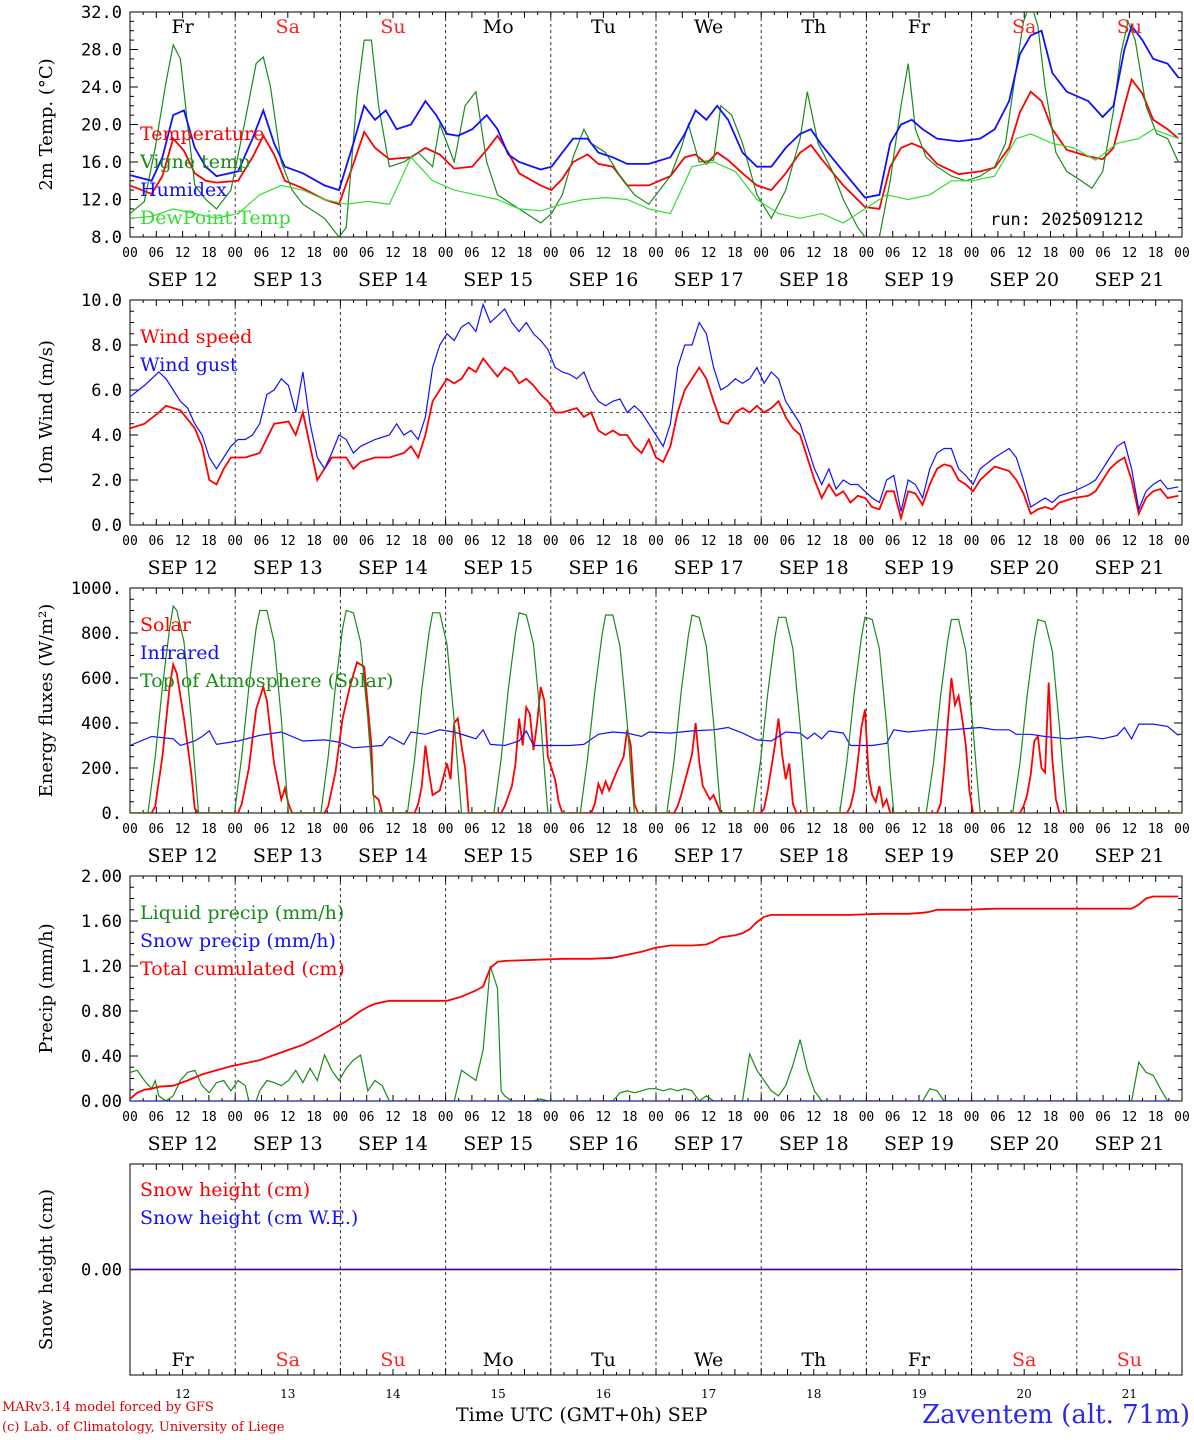 This screenshot has width=1194, height=1440. I want to click on date-label: SEP 14, so click(393, 1144).